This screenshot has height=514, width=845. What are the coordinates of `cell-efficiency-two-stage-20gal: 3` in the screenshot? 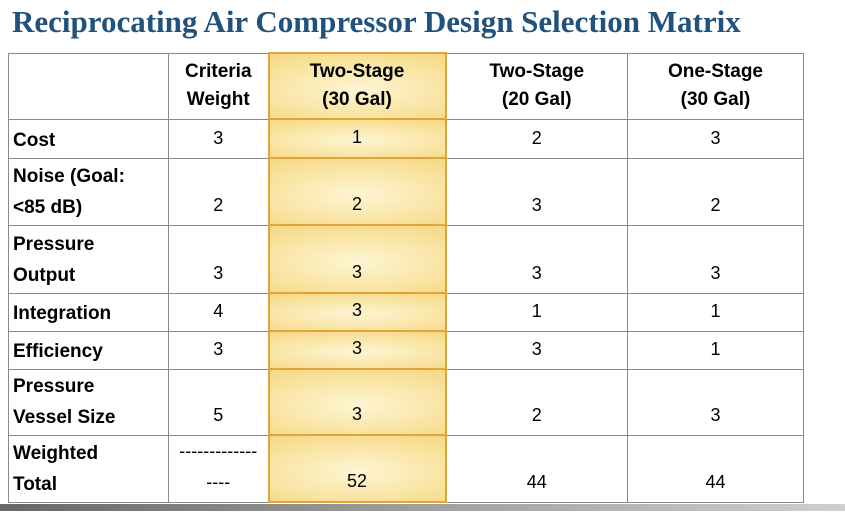 It's located at (536, 350).